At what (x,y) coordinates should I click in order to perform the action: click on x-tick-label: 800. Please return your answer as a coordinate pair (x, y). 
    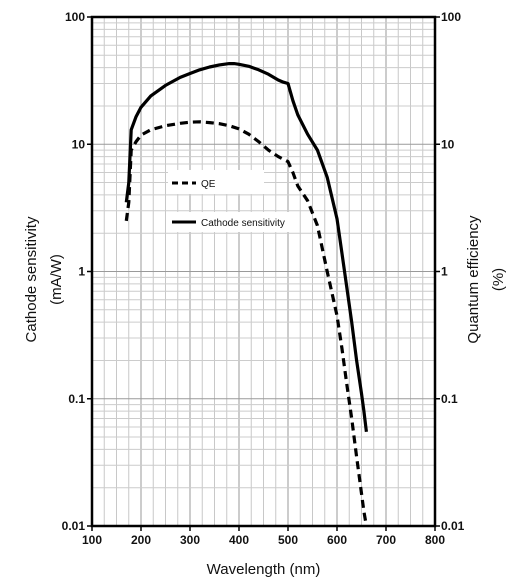
    Looking at the image, I should click on (435, 540).